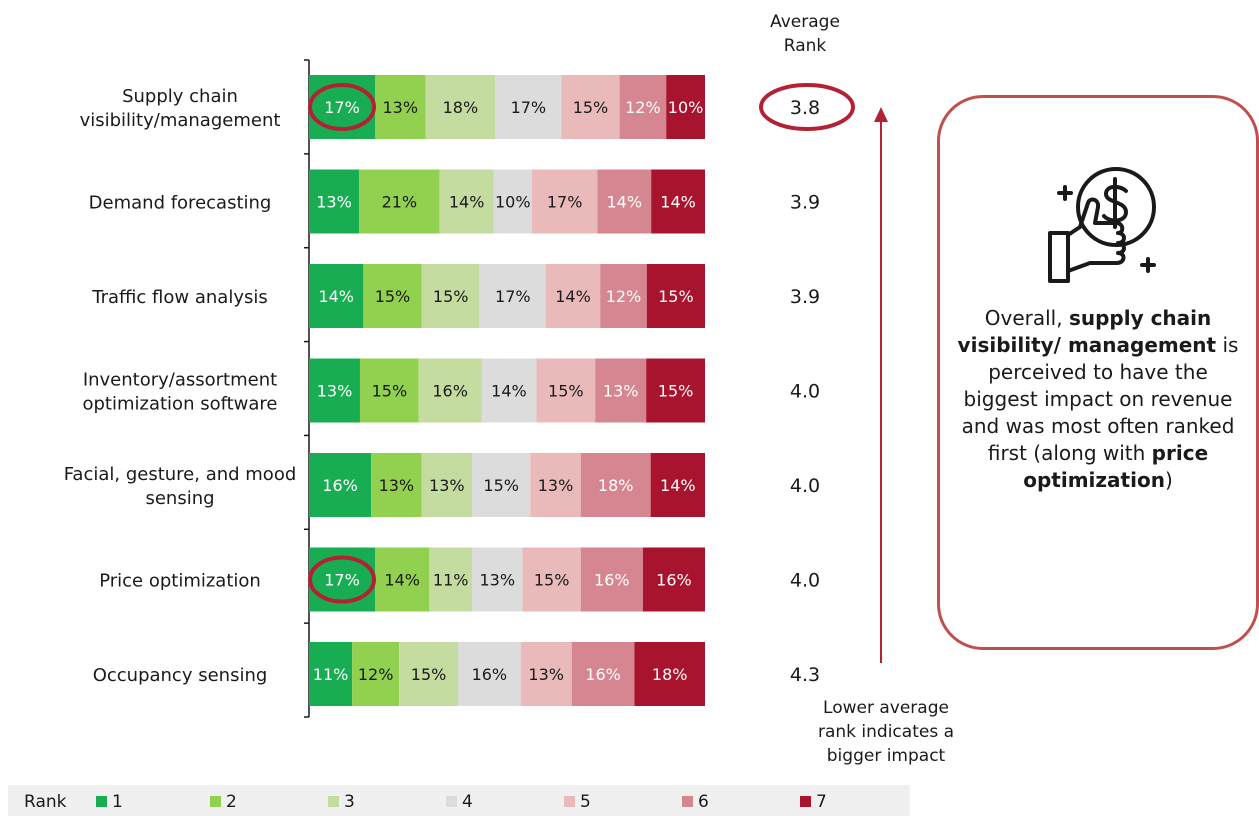 The image size is (1259, 816). I want to click on arrow-note: Lower average, so click(886, 708).